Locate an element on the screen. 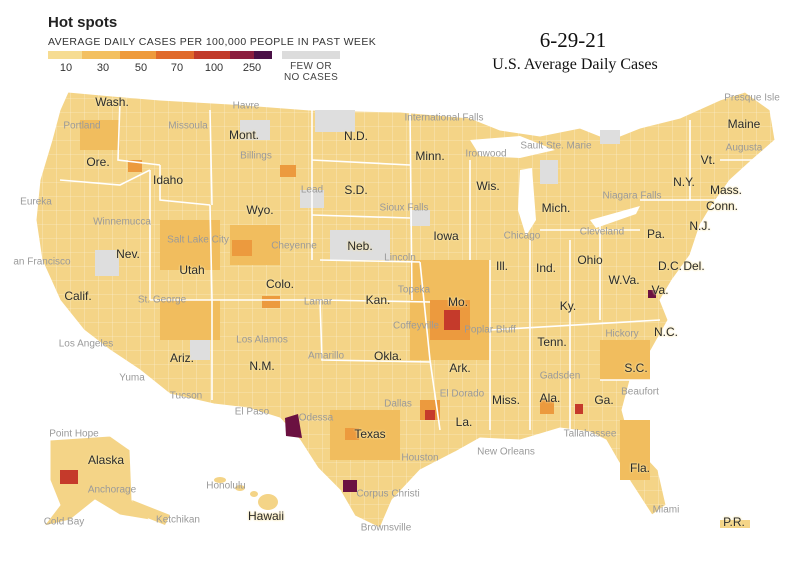  city-label-el-dorado: El Dorado is located at coordinates (462, 394).